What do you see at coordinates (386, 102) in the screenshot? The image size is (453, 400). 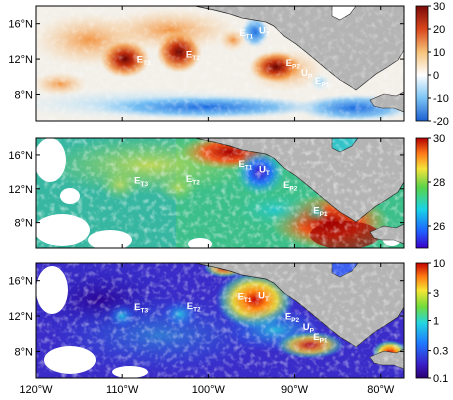 I see `land-panama-top` at bounding box center [386, 102].